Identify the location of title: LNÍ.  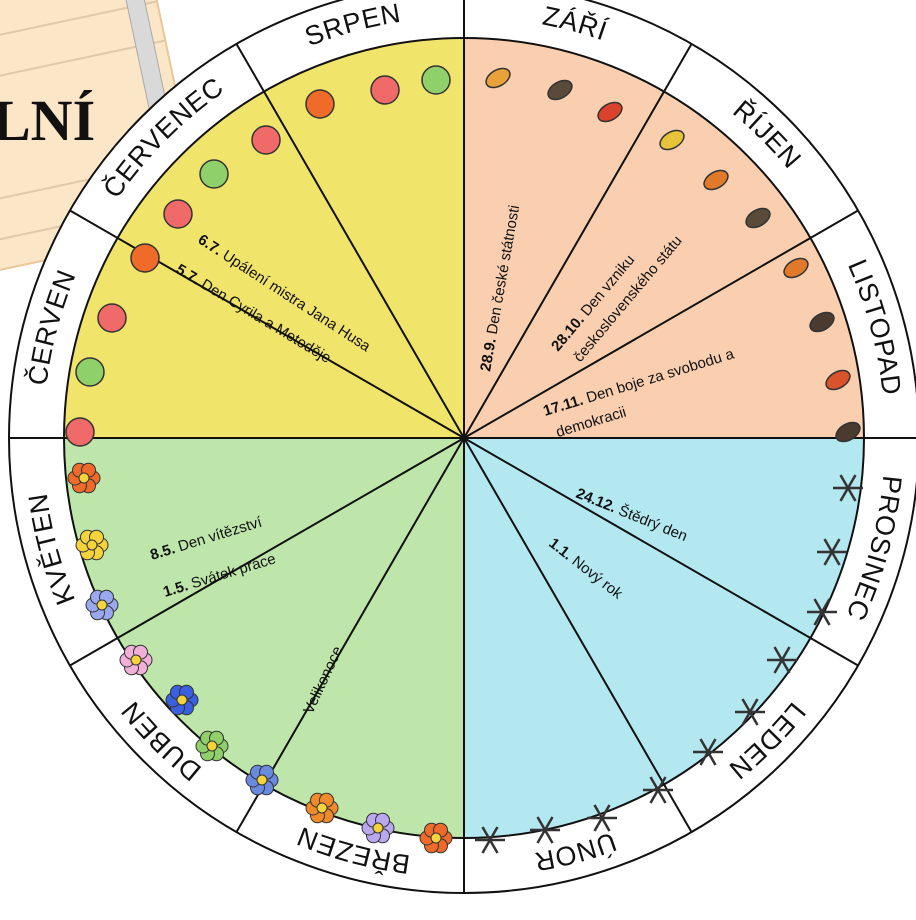
(47, 120).